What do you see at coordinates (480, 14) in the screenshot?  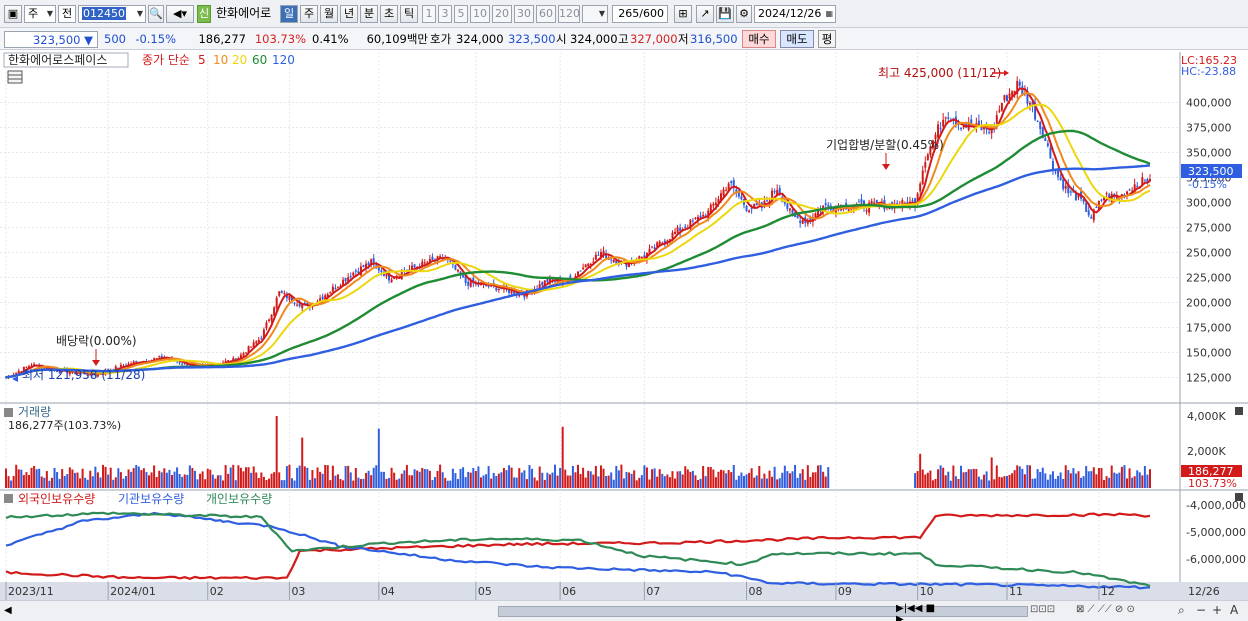 I see `tick-count-10: 10` at bounding box center [480, 14].